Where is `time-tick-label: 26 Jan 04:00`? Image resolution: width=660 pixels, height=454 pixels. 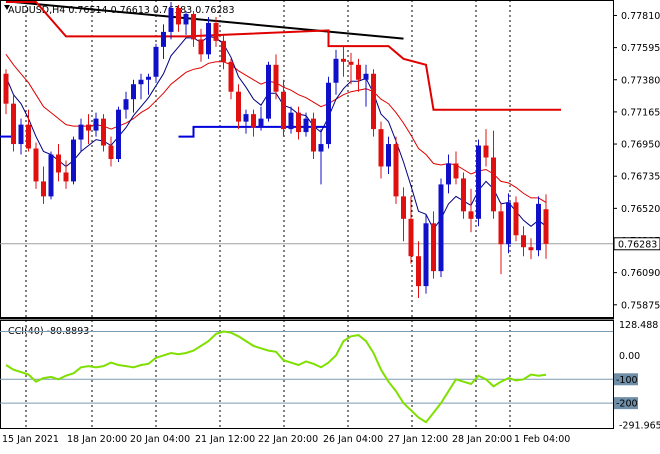 time-tick-label: 26 Jan 04:00 is located at coordinates (353, 439).